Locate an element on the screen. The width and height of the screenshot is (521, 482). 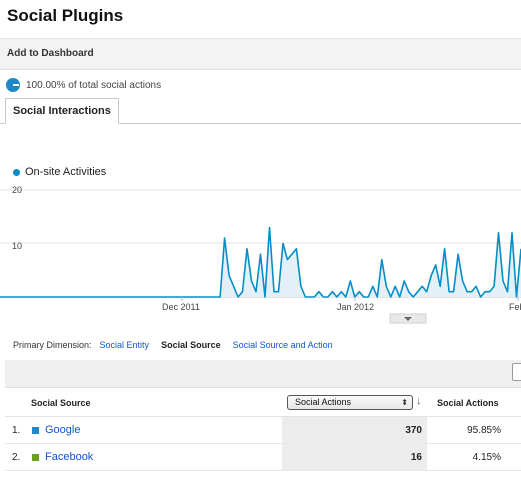
table-row: 2. Facebook 16 4.15% is located at coordinates (263, 457).